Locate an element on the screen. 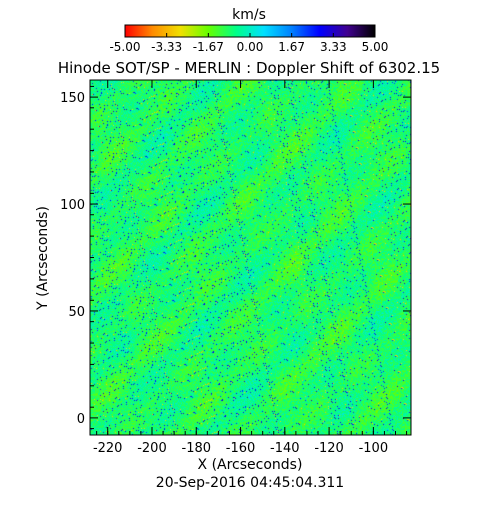  colorbar-tick-label: -1.67 is located at coordinates (208, 47).